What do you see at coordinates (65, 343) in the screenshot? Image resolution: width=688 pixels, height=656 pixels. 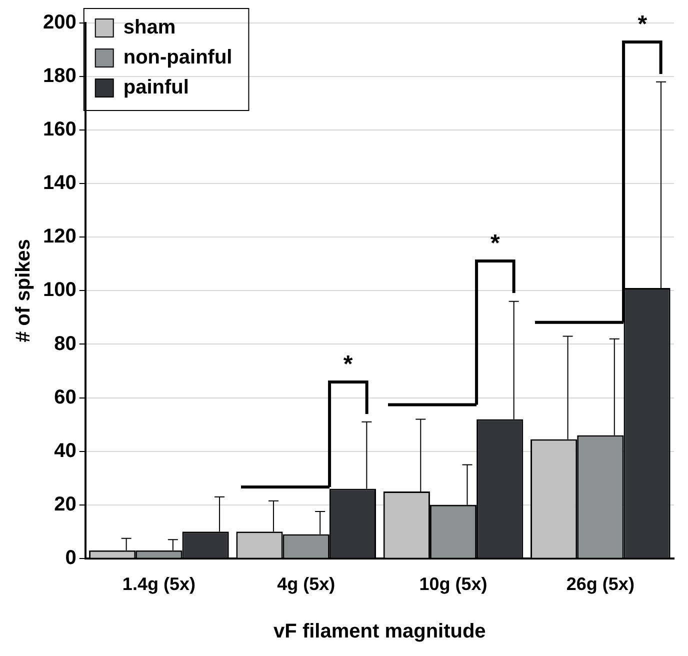 I see `y-tick-label: 80` at bounding box center [65, 343].